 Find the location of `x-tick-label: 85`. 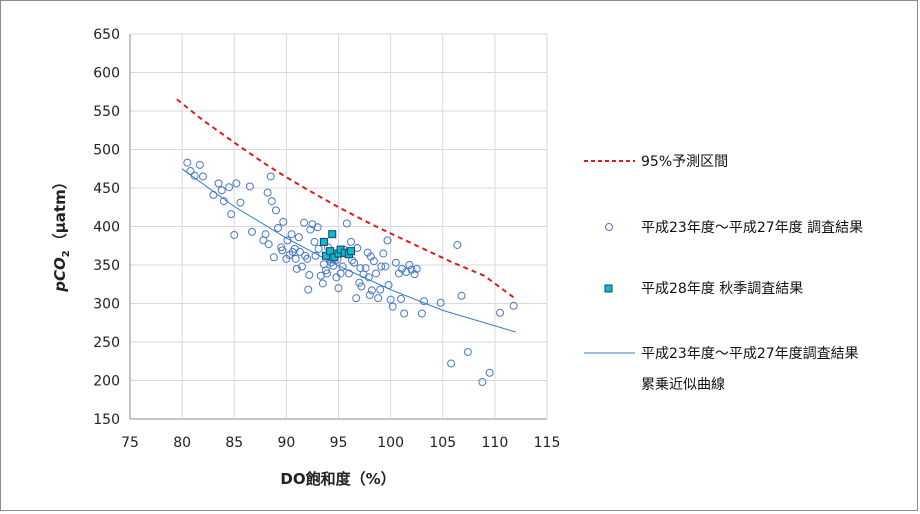

x-tick-label: 85 is located at coordinates (234, 443).